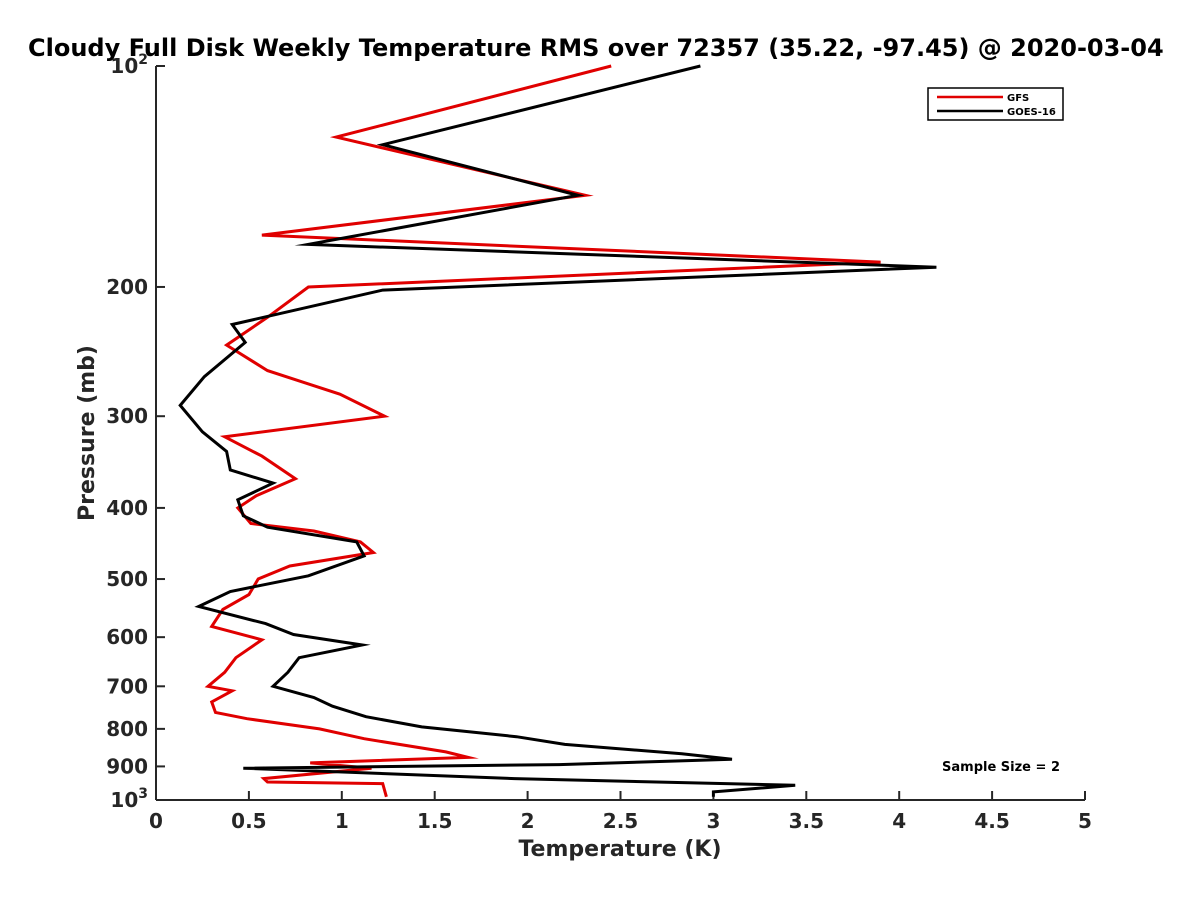 The image size is (1200, 900). Describe the element at coordinates (248, 821) in the screenshot. I see `x-tick-label: 0.5` at that location.